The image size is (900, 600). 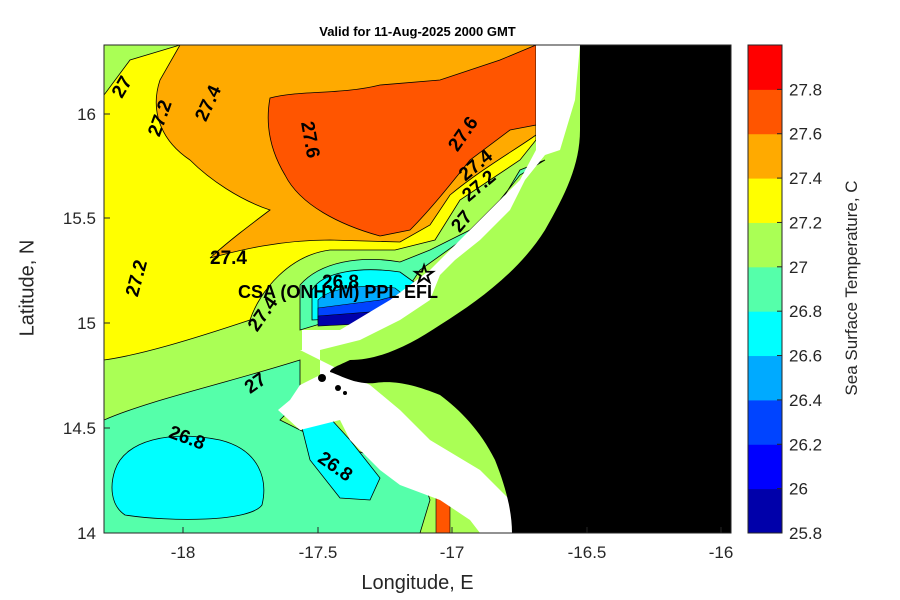 I want to click on x-tick-label: -17, so click(x=452, y=552).